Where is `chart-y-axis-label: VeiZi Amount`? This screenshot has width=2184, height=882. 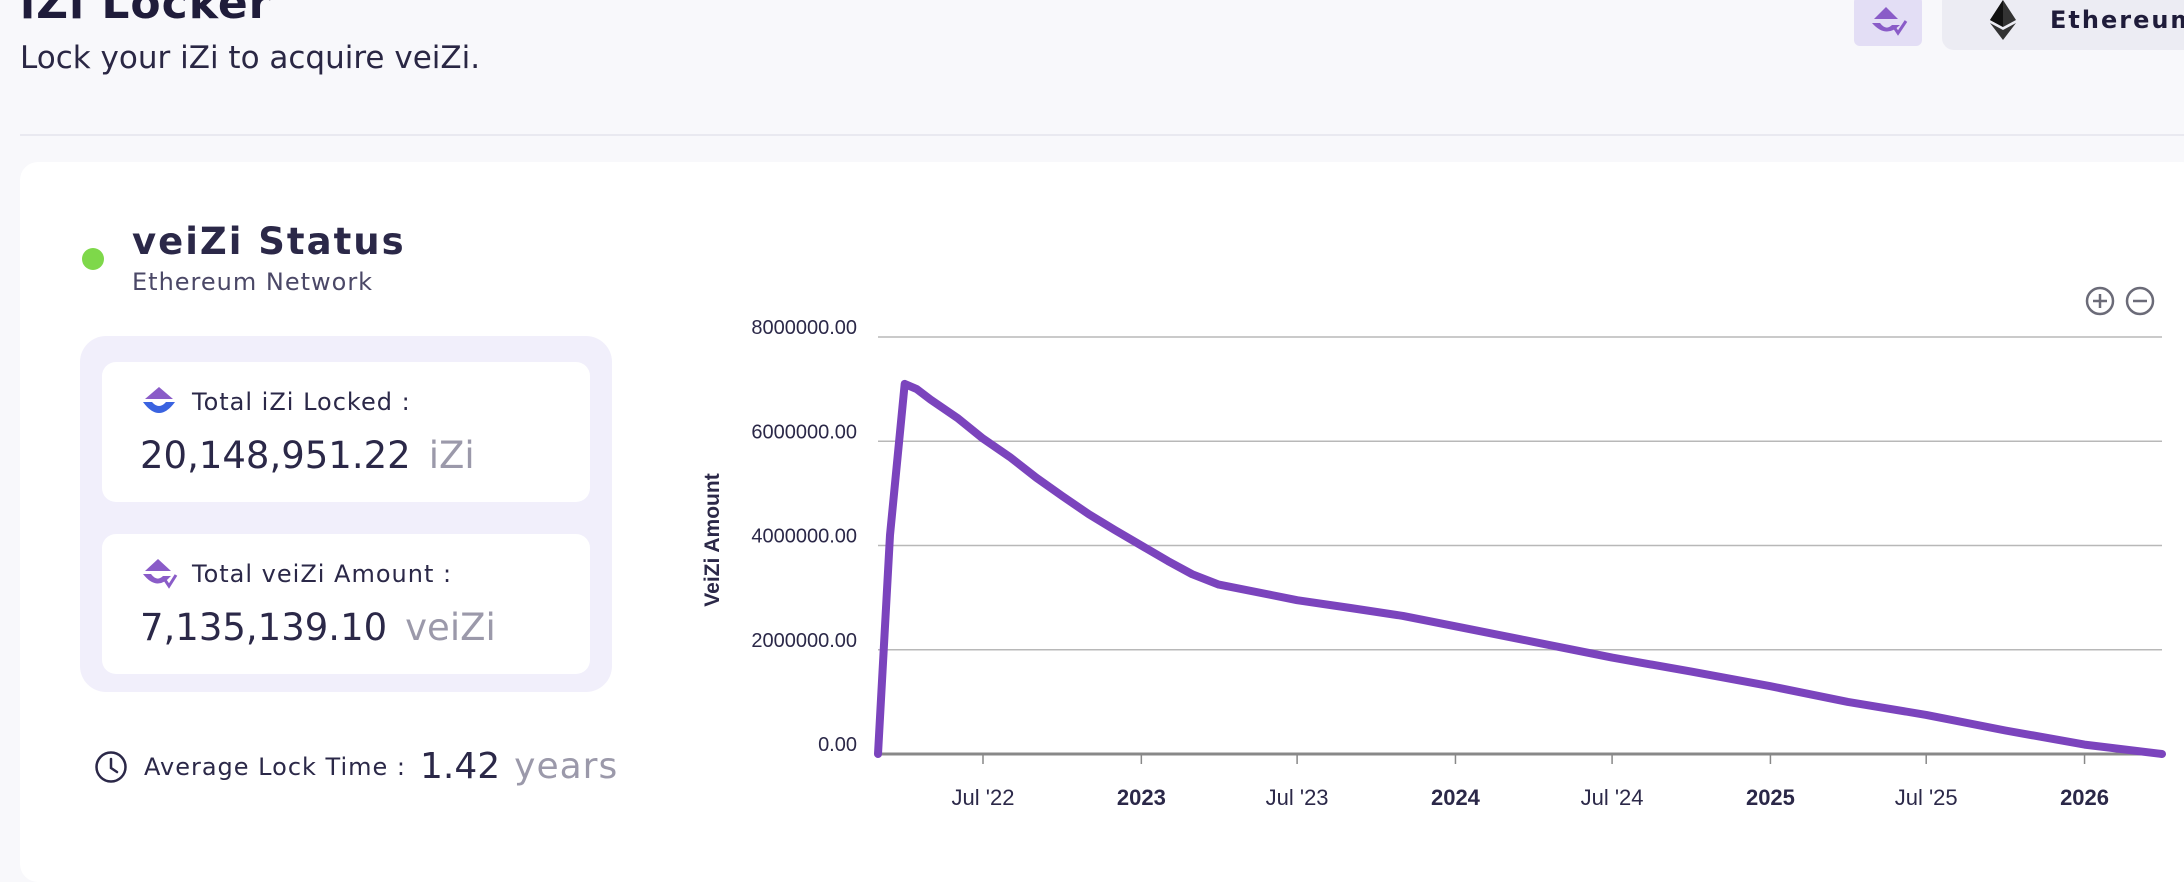
chart-y-axis-label: VeiZi Amount is located at coordinates (712, 539).